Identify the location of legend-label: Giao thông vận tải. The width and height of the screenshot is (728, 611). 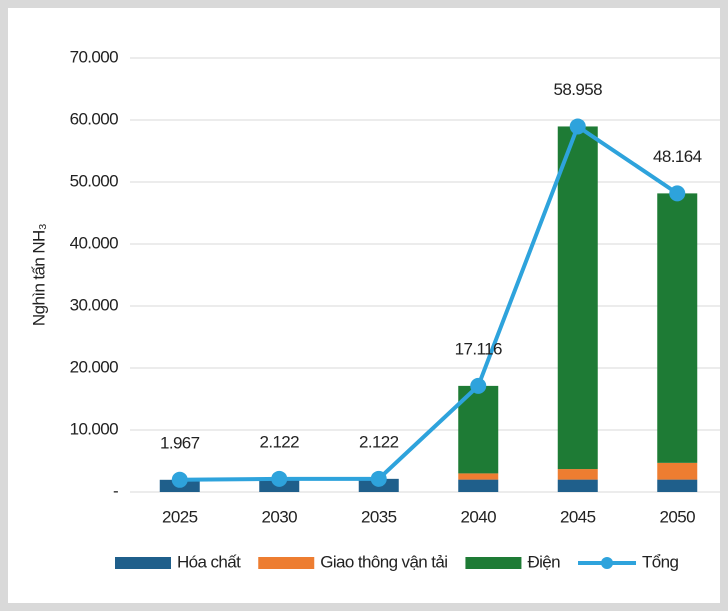
(383, 561).